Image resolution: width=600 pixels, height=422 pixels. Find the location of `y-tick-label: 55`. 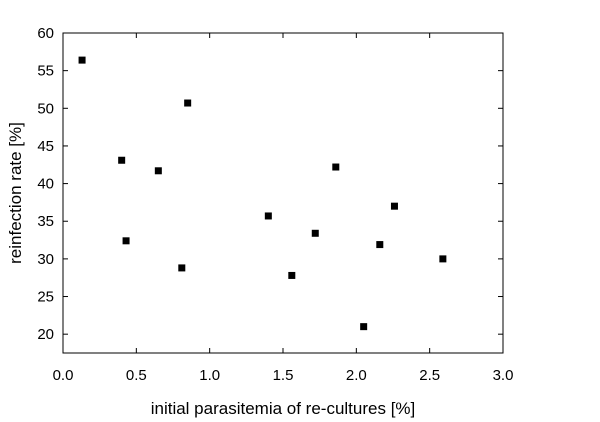

y-tick-label: 55 is located at coordinates (45, 71).